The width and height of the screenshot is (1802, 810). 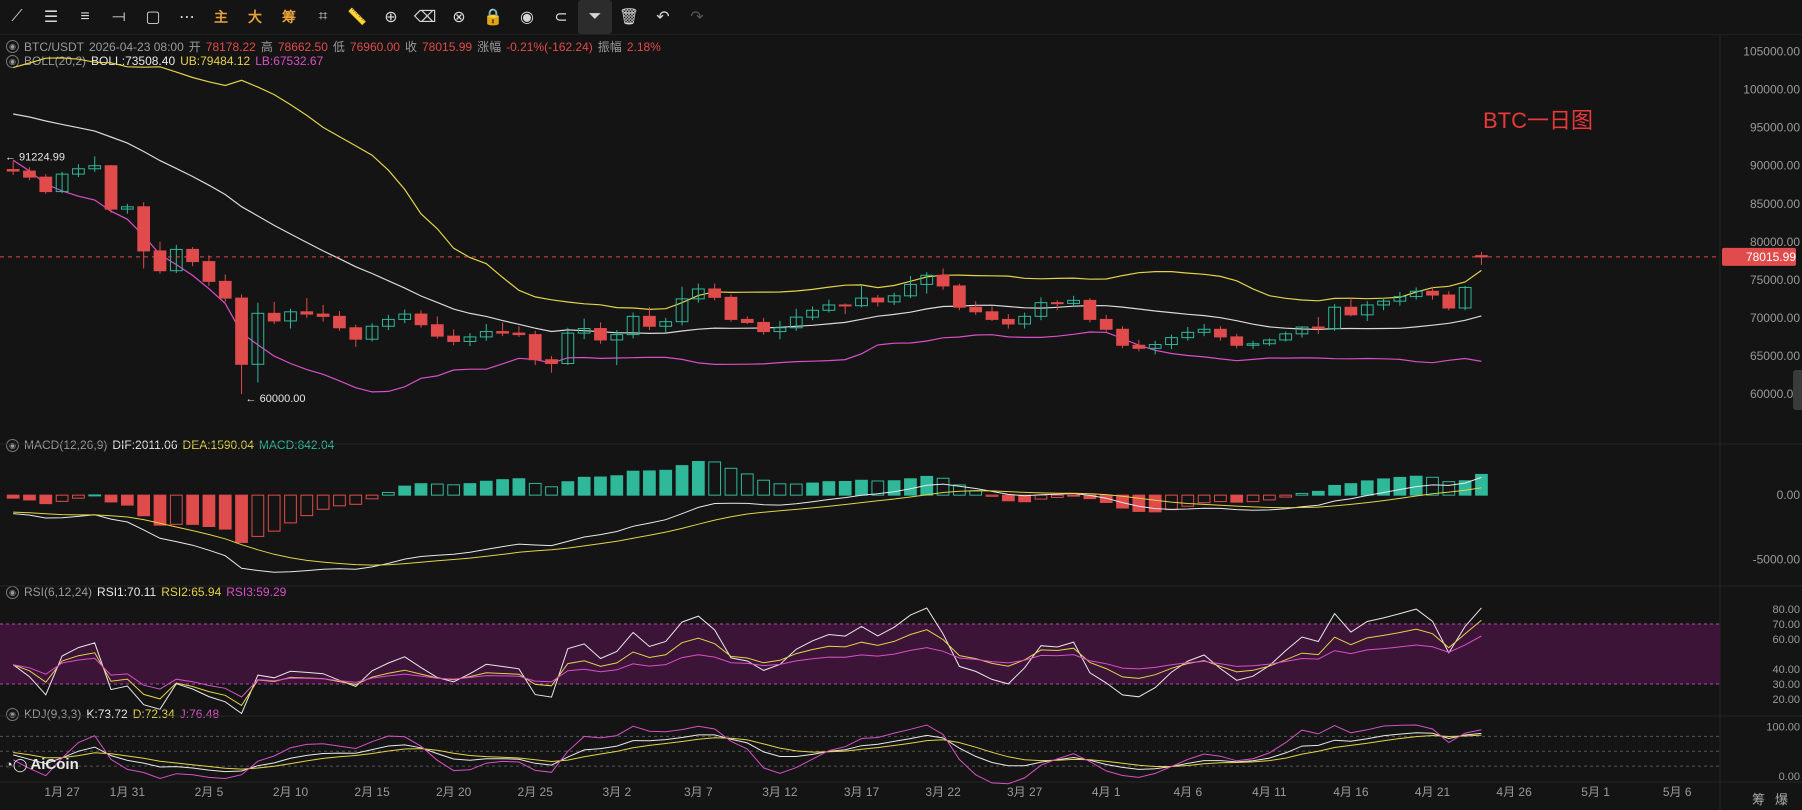 I want to click on kdj-j-line, so click(x=747, y=754).